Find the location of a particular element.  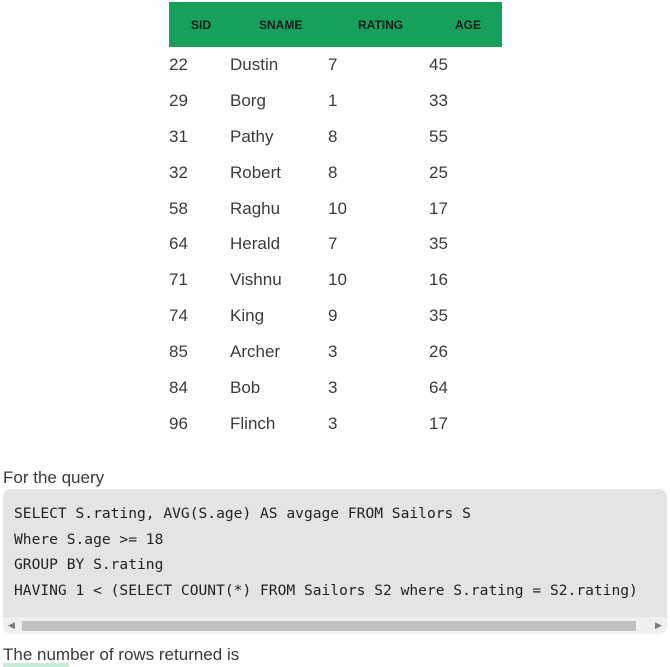

table-row: 64 Herald 7 35 is located at coordinates (335, 244).